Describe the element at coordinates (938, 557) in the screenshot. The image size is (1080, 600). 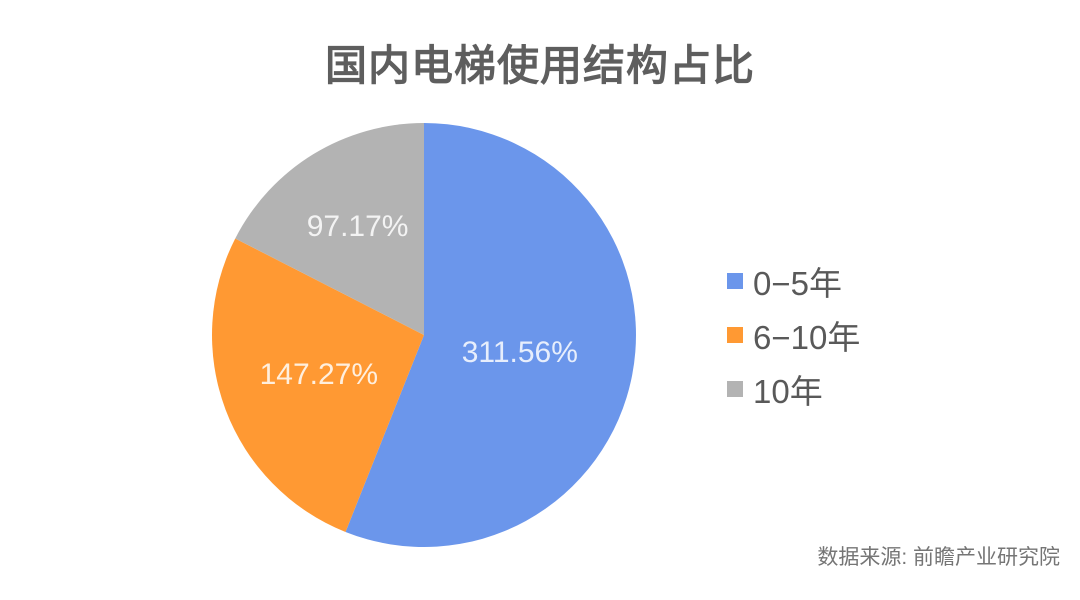
I see `data-source-note: 数据来源: 前瞻产业研究院` at that location.